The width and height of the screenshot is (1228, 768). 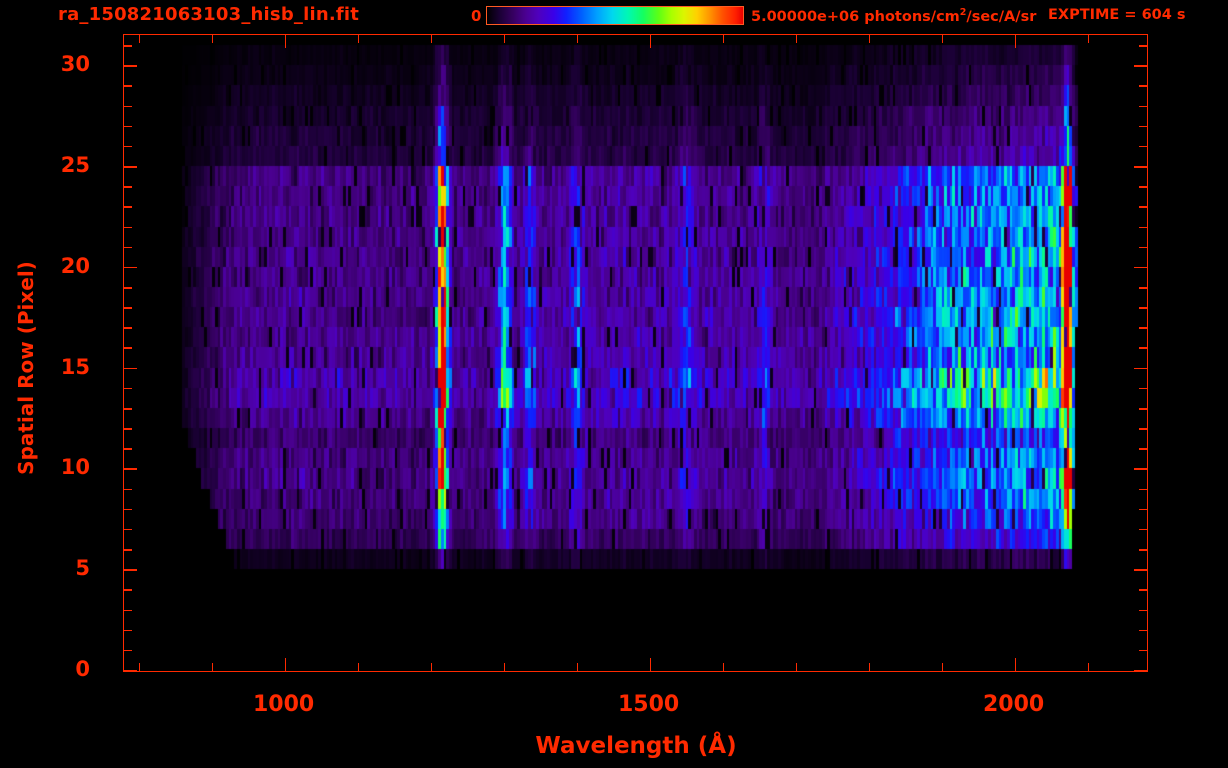 I want to click on colorbar-units-post: /sec/A/sr, so click(x=1001, y=16).